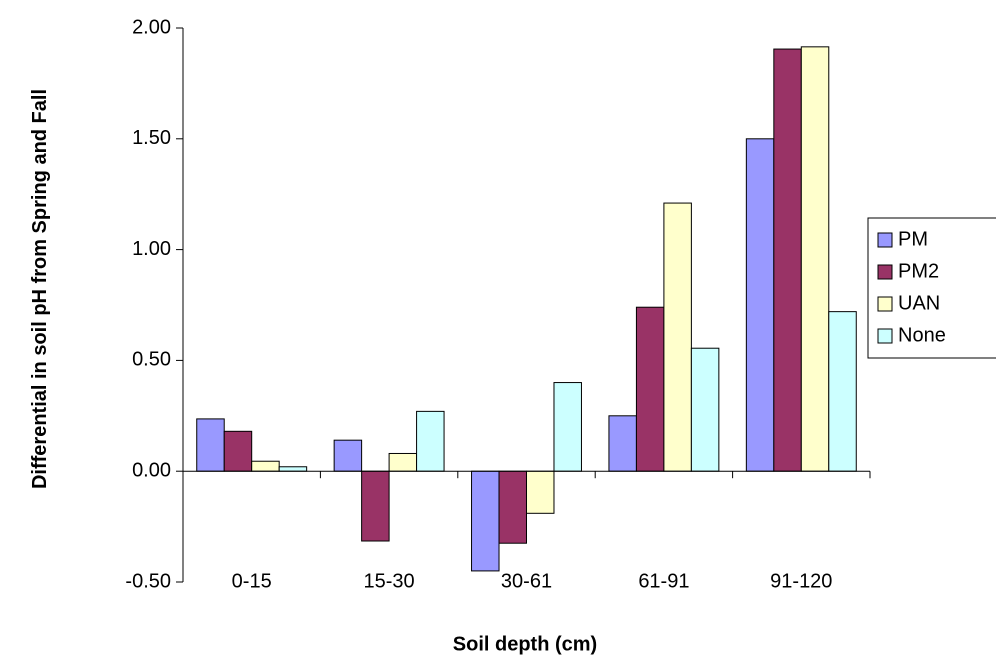  I want to click on legend-label: PM2, so click(918, 271).